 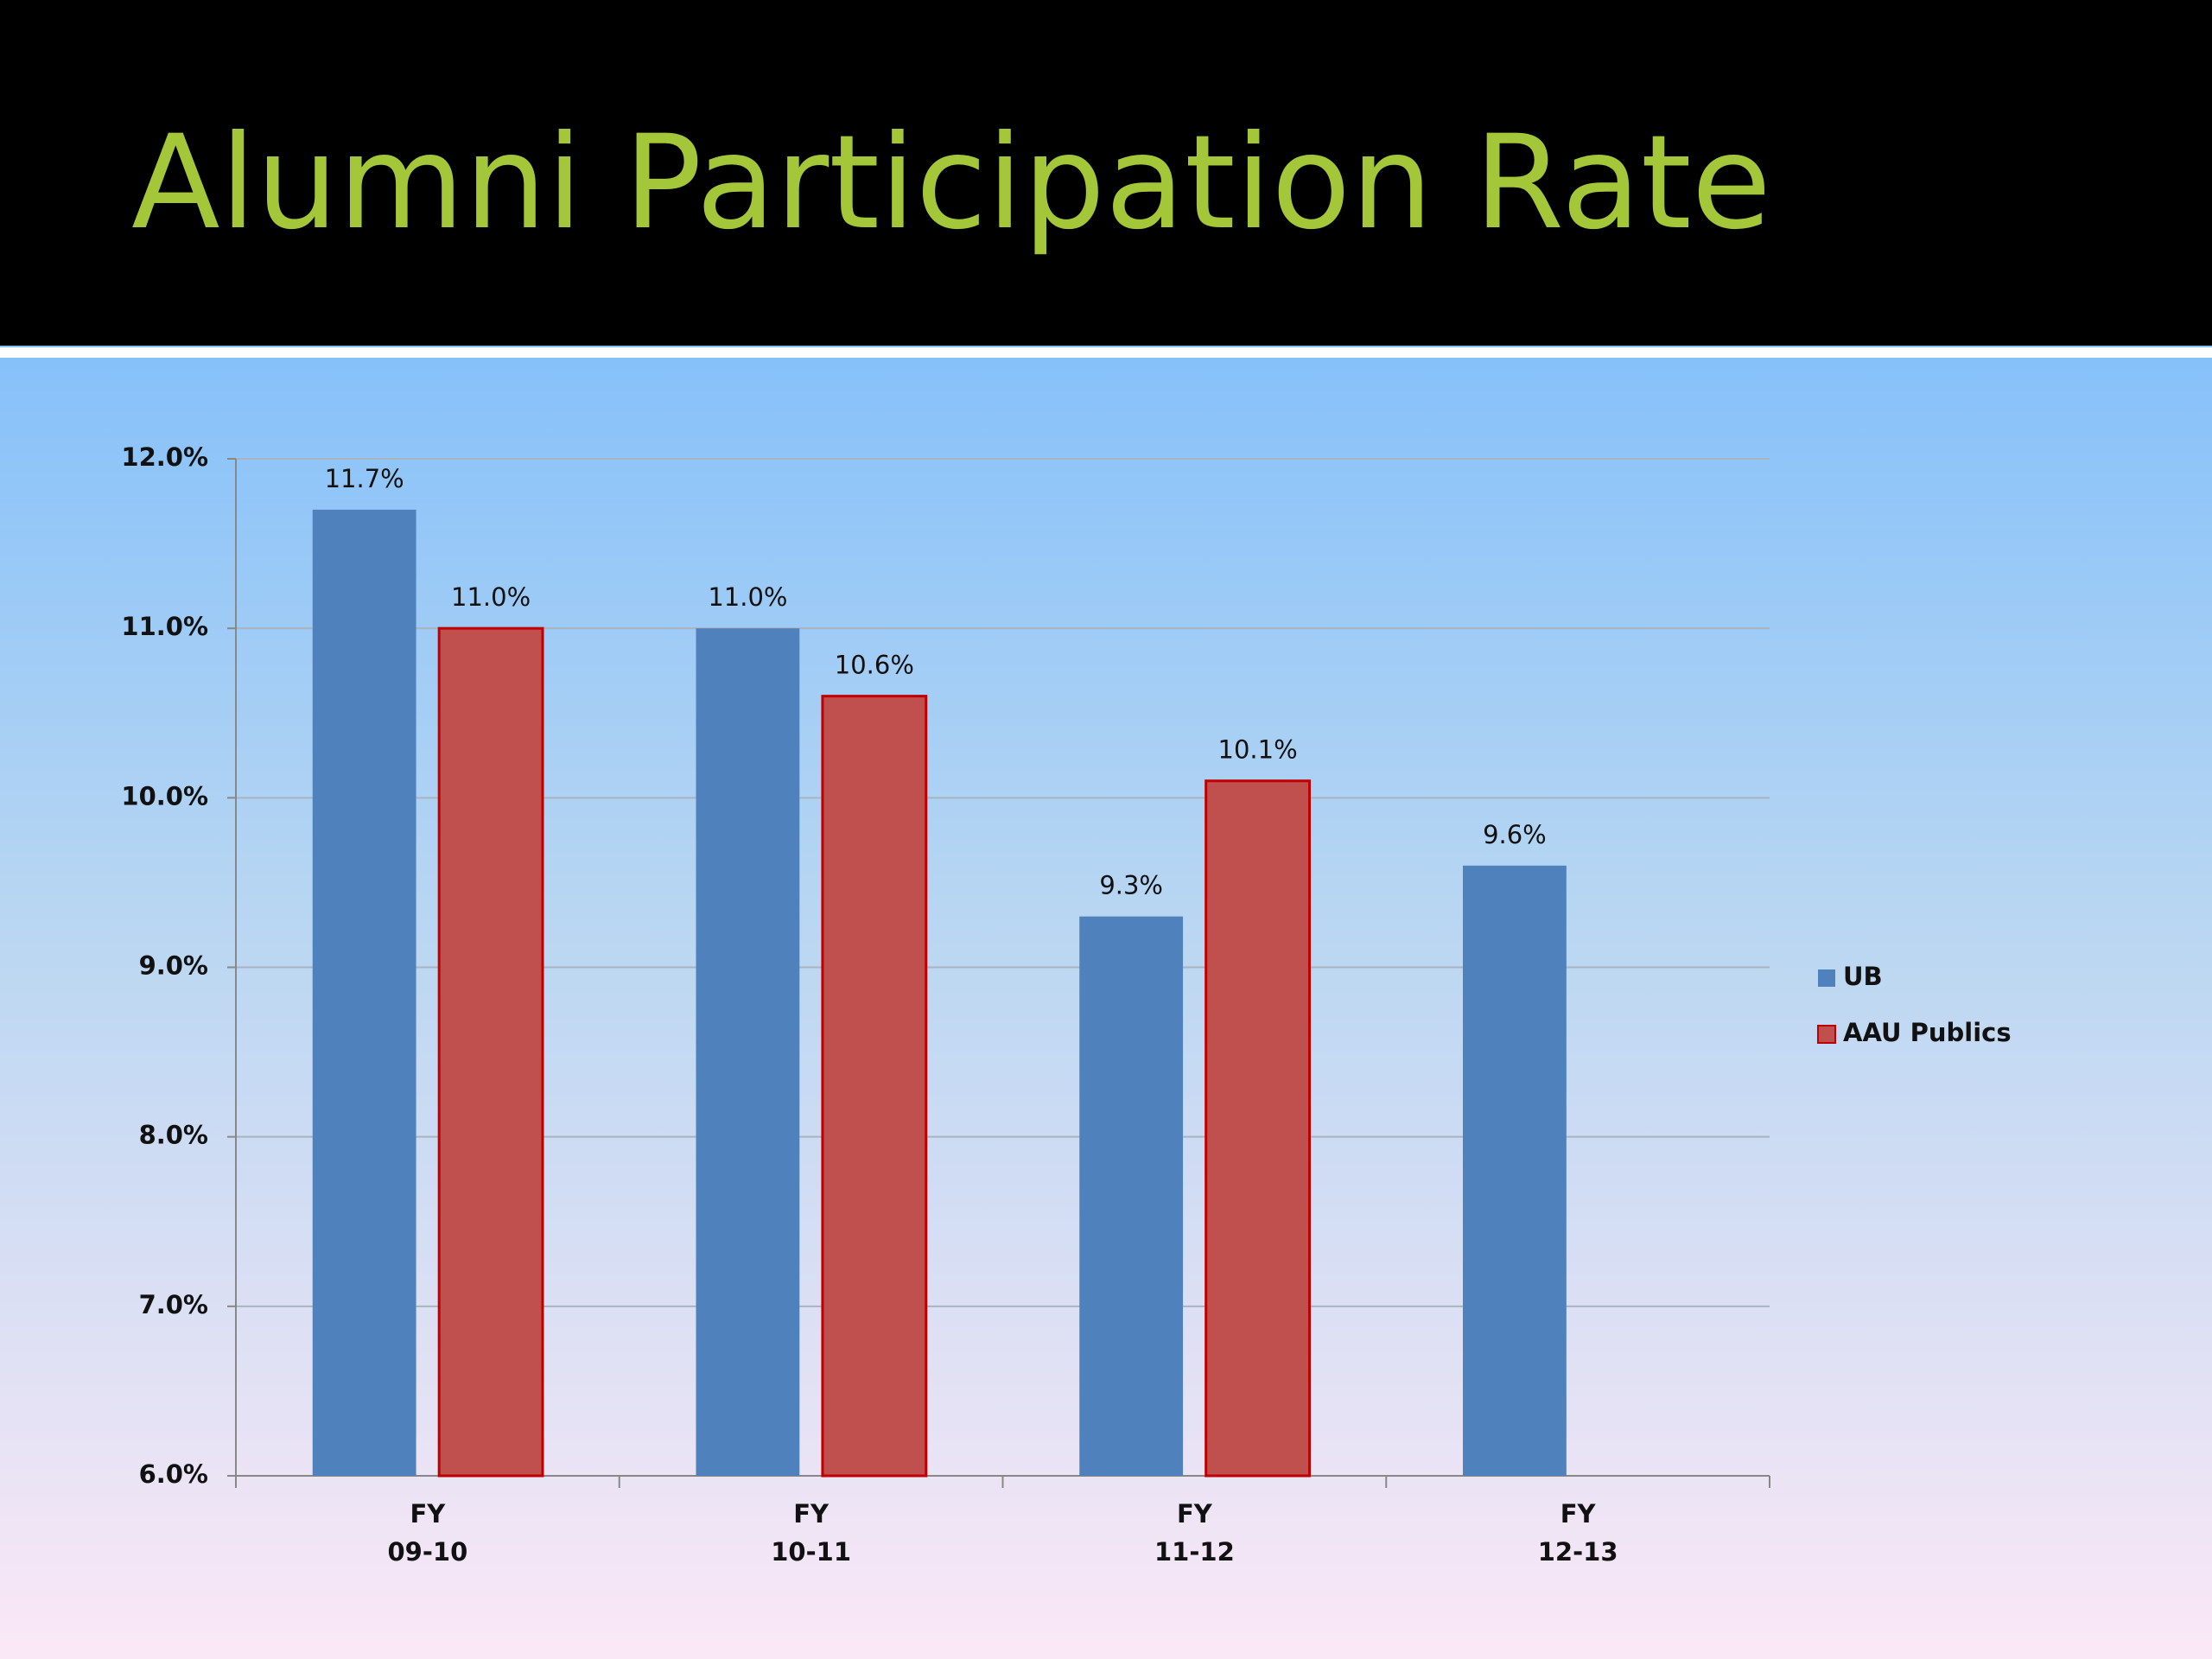 What do you see at coordinates (1927, 1032) in the screenshot?
I see `legend-label: AAU Publics` at bounding box center [1927, 1032].